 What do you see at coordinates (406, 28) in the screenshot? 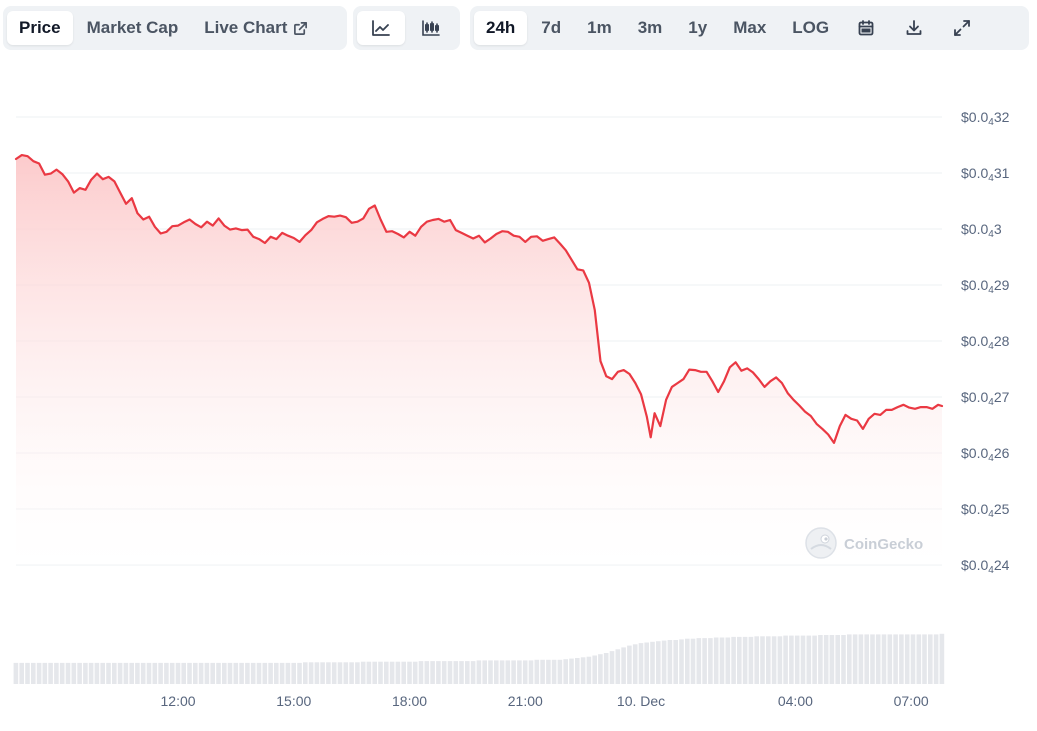
I see `chart-type-group` at bounding box center [406, 28].